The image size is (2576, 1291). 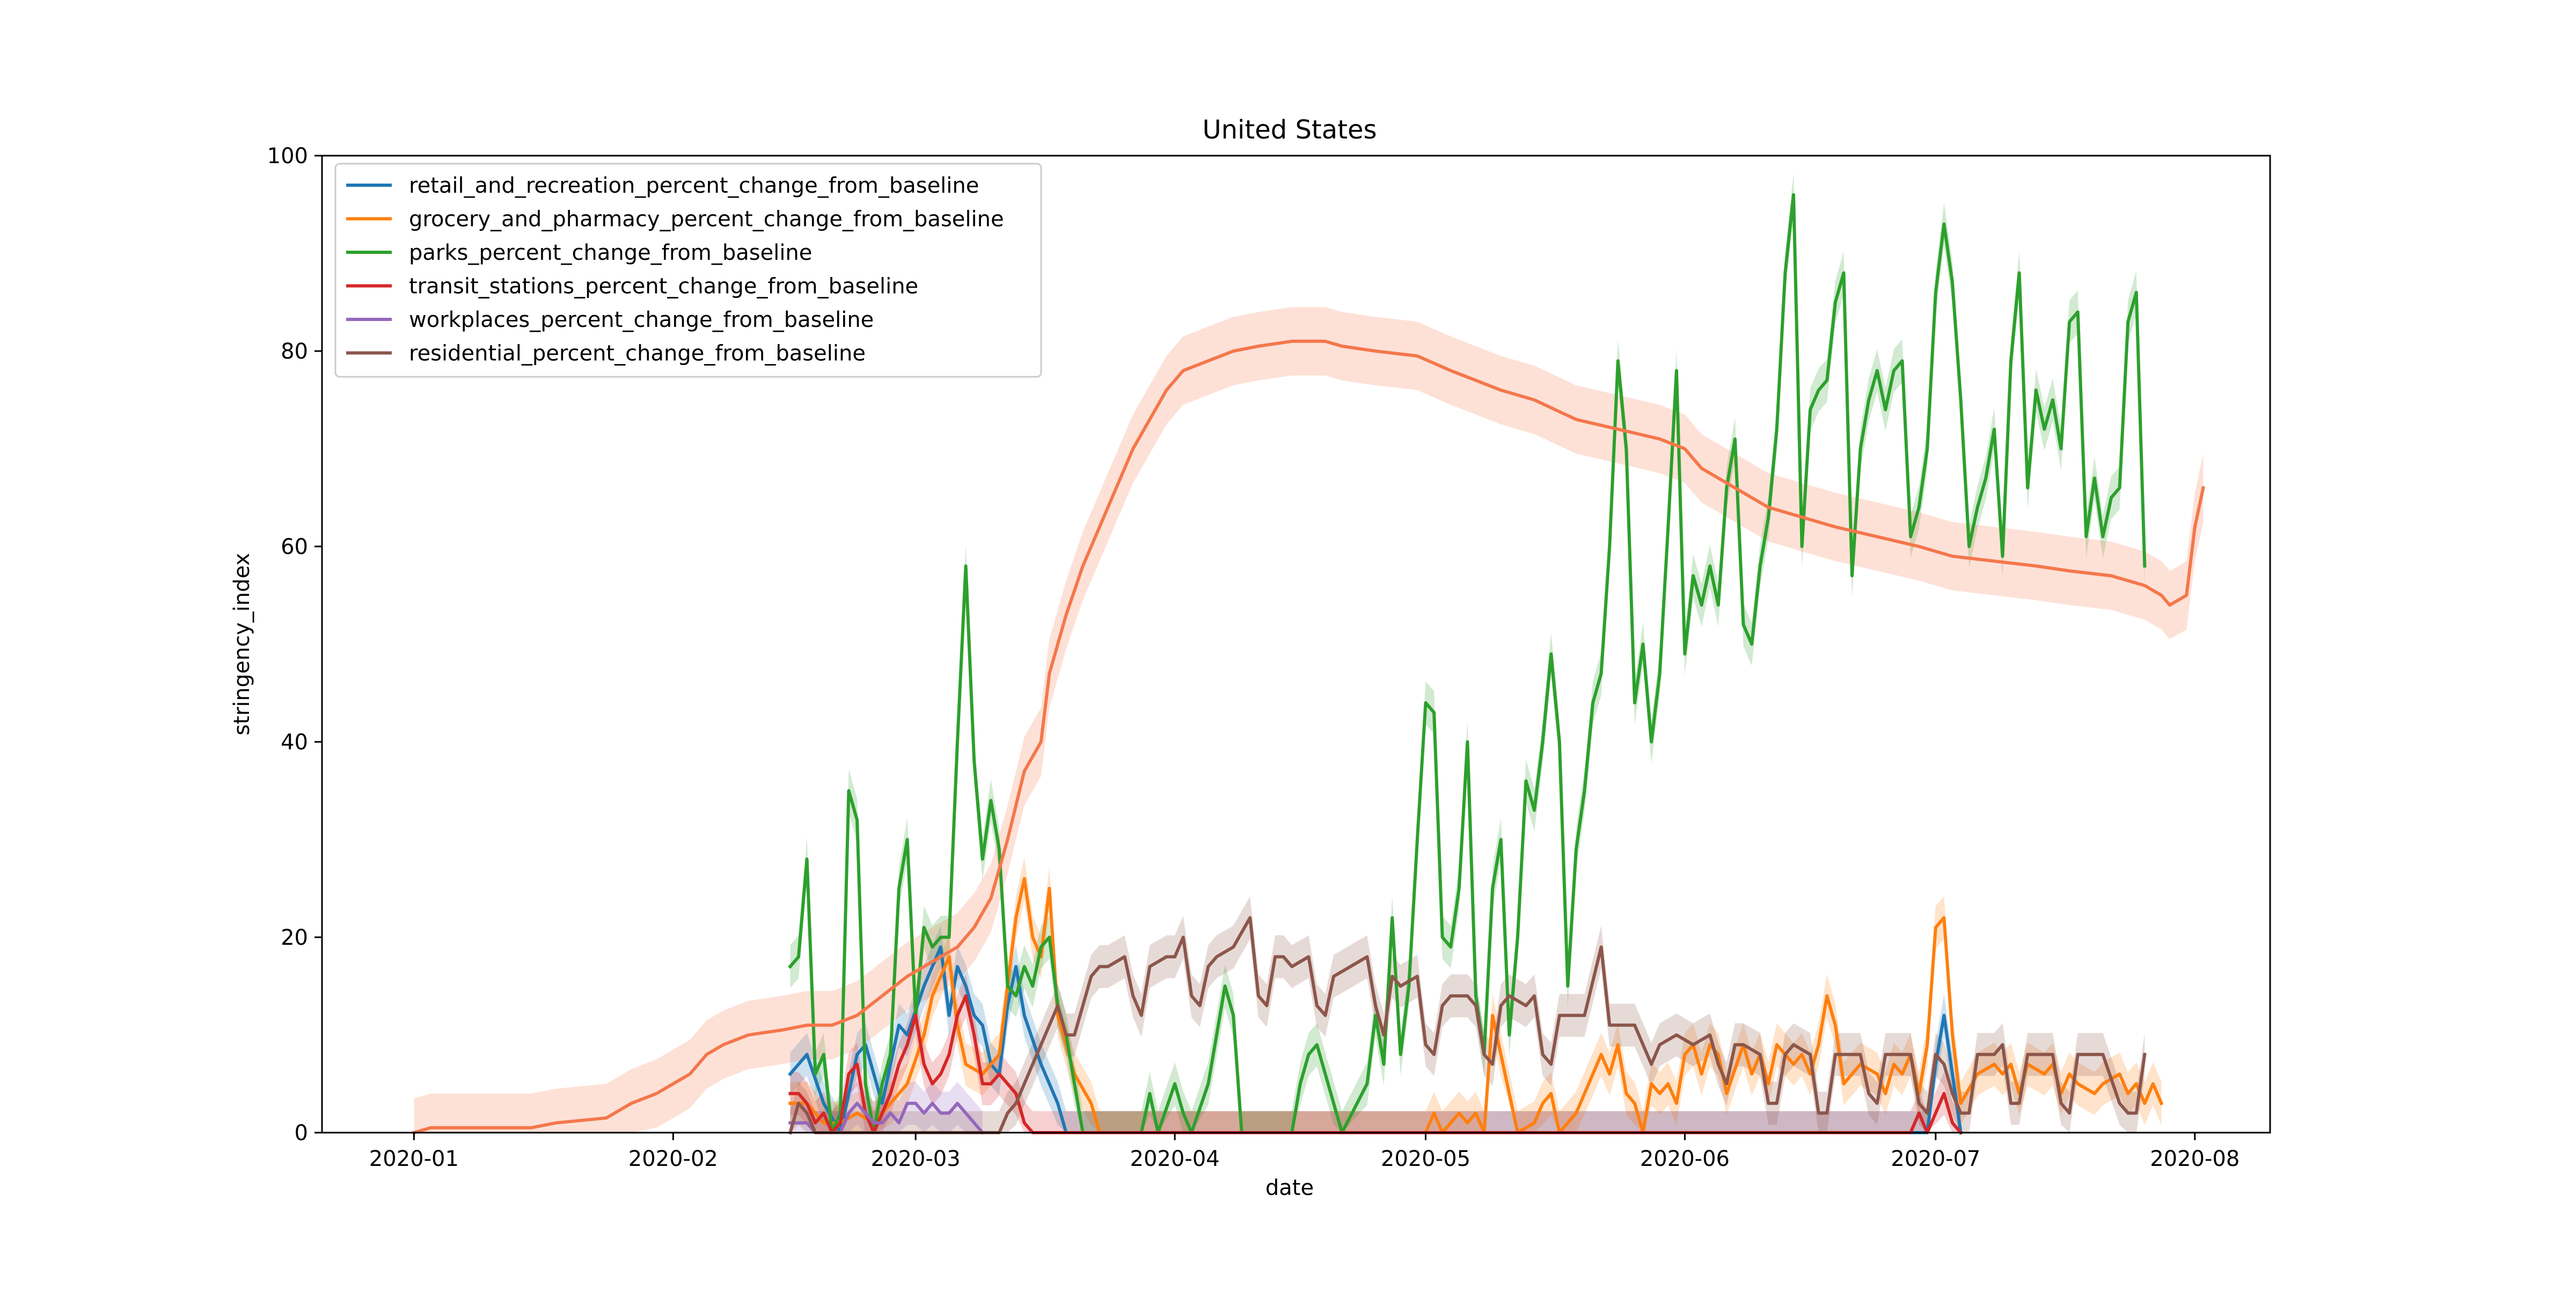 What do you see at coordinates (1289, 1188) in the screenshot?
I see `x-axis-label: date` at bounding box center [1289, 1188].